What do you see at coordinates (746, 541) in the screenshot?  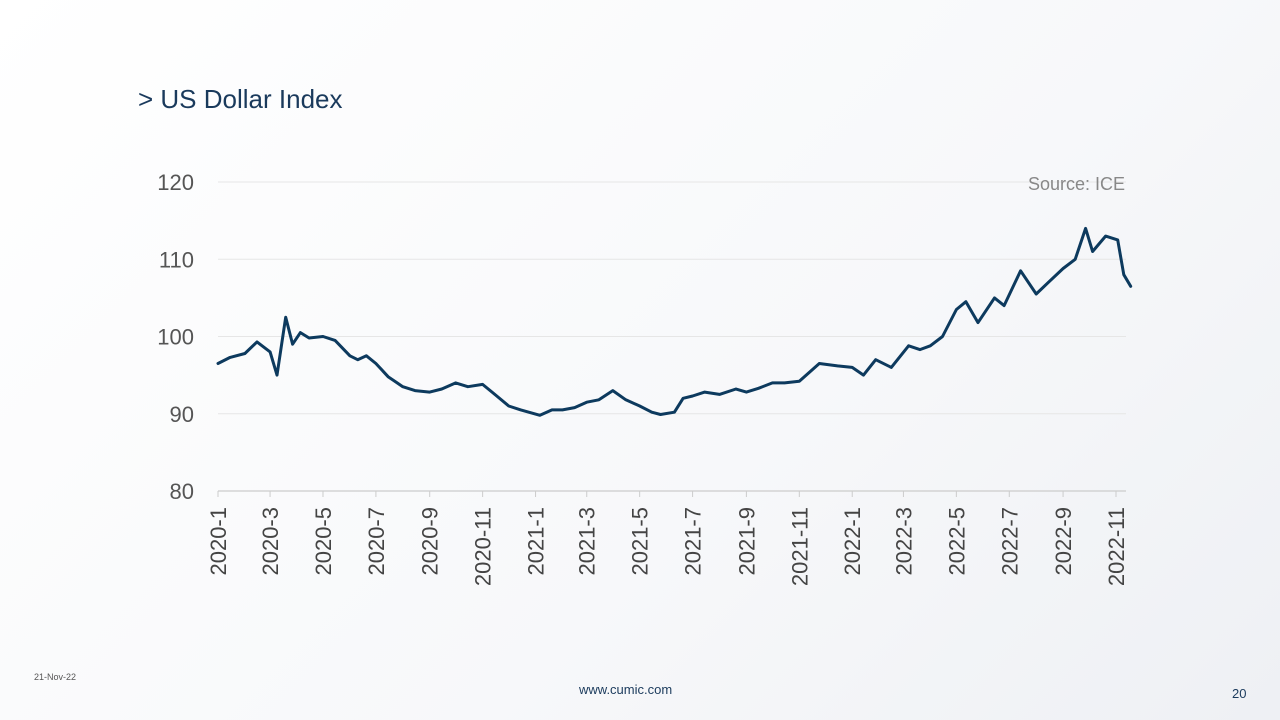 I see `x-tick-label: 2021-9` at bounding box center [746, 541].